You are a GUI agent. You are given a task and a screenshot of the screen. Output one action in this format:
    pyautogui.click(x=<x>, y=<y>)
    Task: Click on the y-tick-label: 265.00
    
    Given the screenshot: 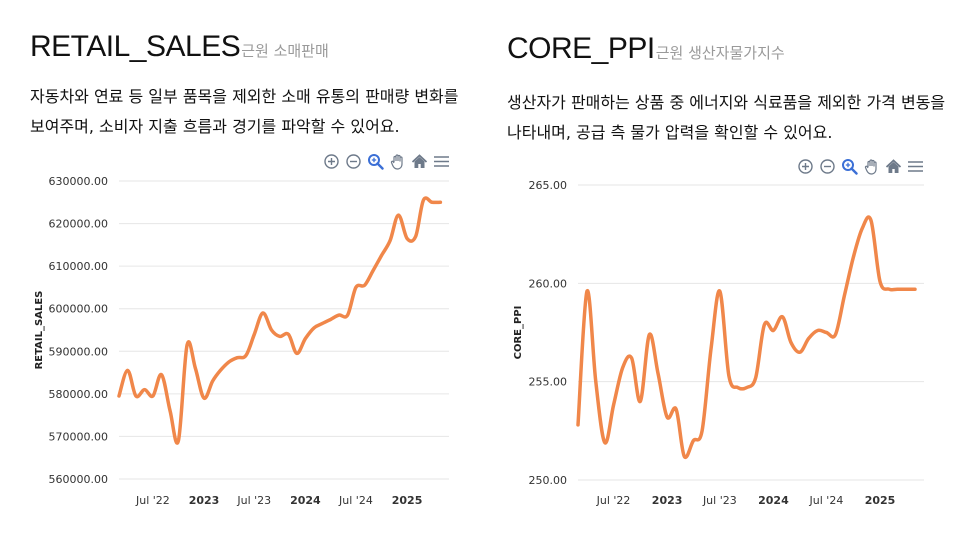 What is the action you would take?
    pyautogui.click(x=548, y=185)
    